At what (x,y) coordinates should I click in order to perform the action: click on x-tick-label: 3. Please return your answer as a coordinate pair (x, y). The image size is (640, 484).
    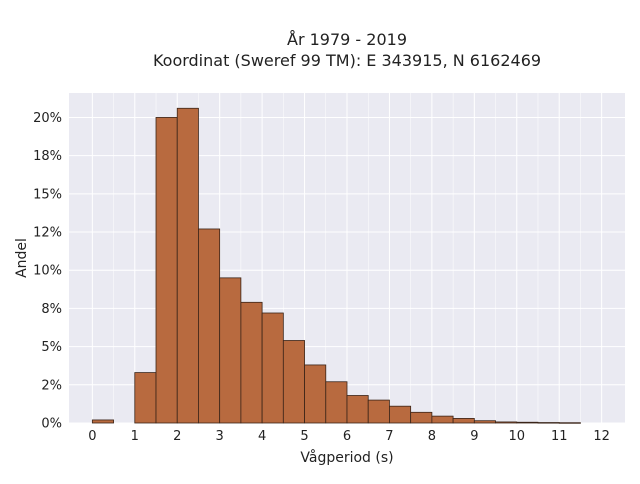
    Looking at the image, I should click on (220, 436).